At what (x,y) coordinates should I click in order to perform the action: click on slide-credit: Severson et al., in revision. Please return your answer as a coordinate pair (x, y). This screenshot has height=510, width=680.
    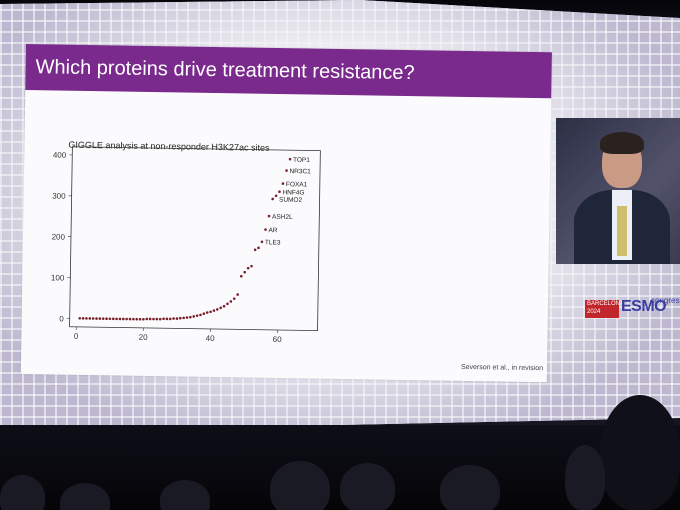
    Looking at the image, I should click on (502, 368).